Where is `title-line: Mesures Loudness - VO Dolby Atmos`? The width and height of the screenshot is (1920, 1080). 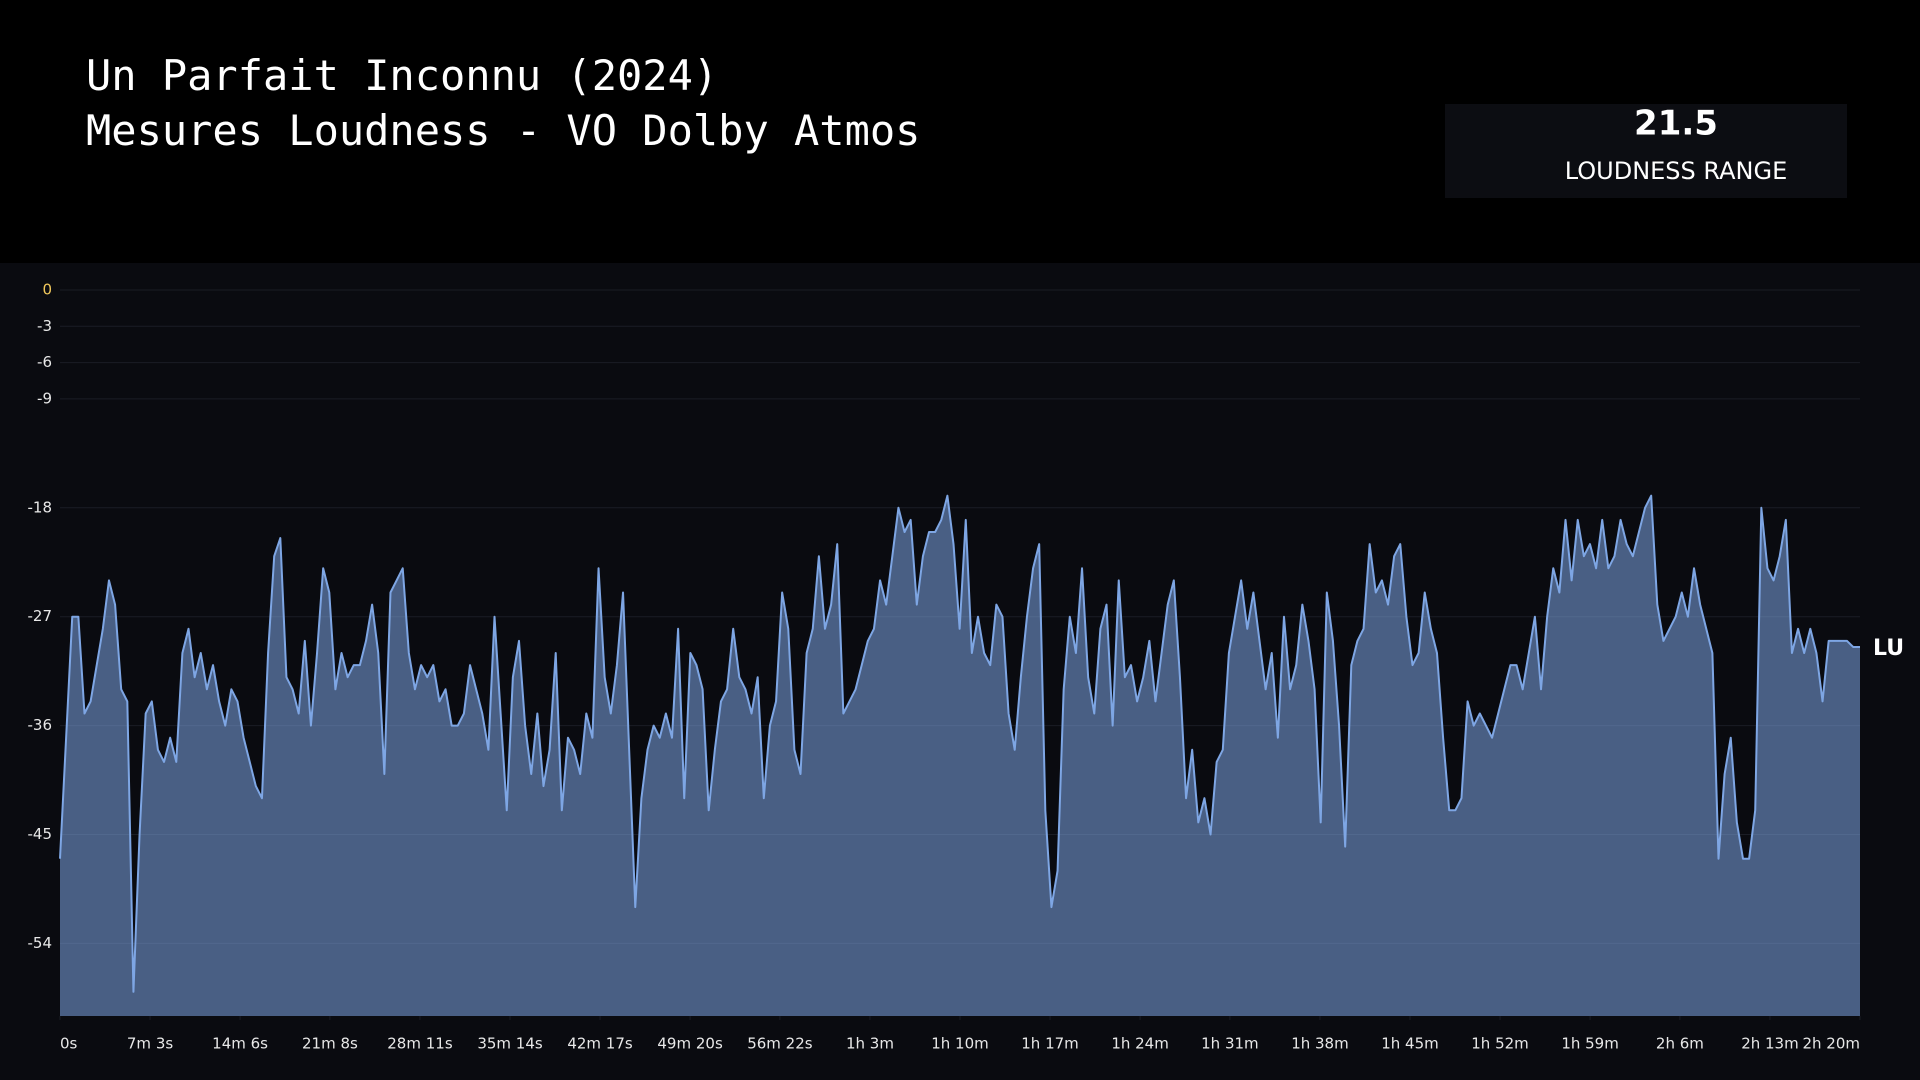
title-line: Mesures Loudness - VO Dolby Atmos is located at coordinates (503, 130).